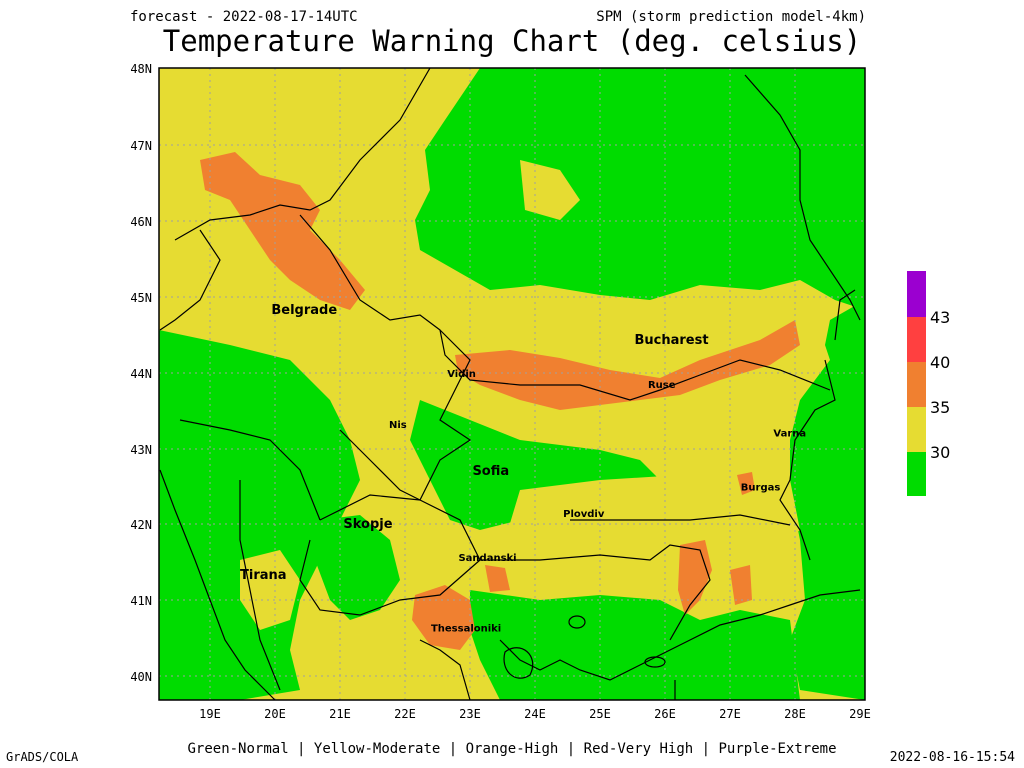  Describe the element at coordinates (141, 69) in the screenshot. I see `lat-tick-48n: 48N` at that location.